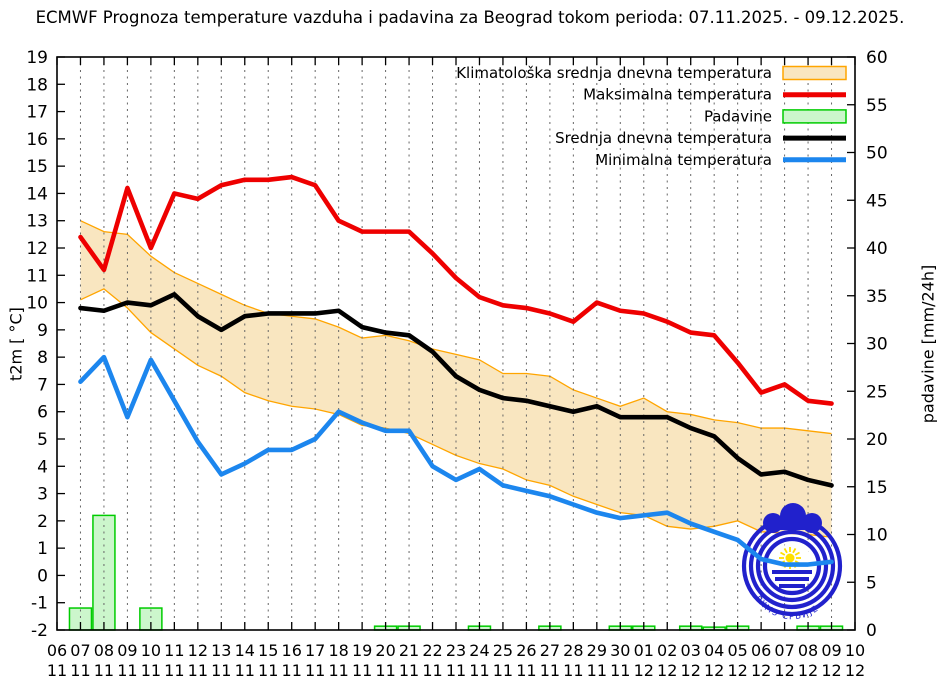 The height and width of the screenshot is (686, 940). What do you see at coordinates (677, 95) in the screenshot?
I see `legend-label: Maksimalna temperatura` at bounding box center [677, 95].